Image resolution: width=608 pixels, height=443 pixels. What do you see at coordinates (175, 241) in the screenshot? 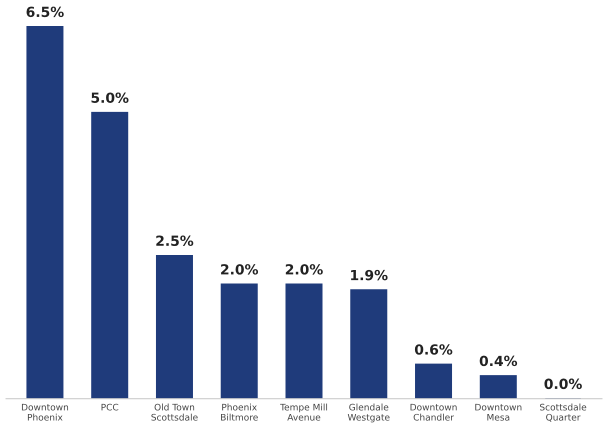
I see `data-label: 2.5%` at bounding box center [175, 241].